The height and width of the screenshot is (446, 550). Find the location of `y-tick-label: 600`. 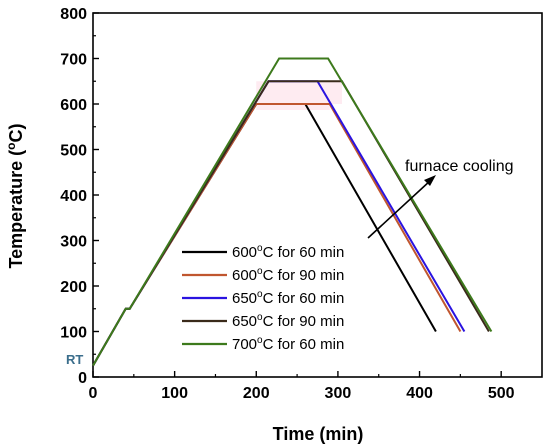

y-tick-label: 600 is located at coordinates (73, 105).